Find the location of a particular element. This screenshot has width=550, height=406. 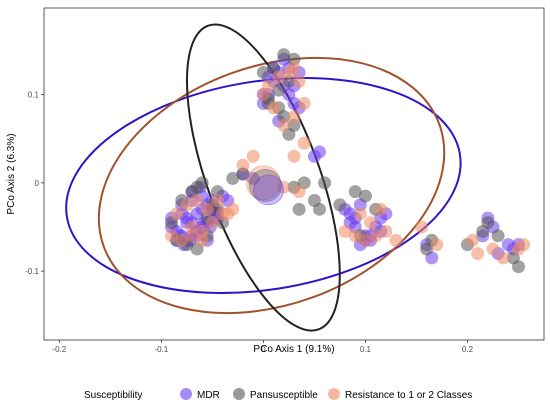

x-tick-label: -0.2 is located at coordinates (59, 349).